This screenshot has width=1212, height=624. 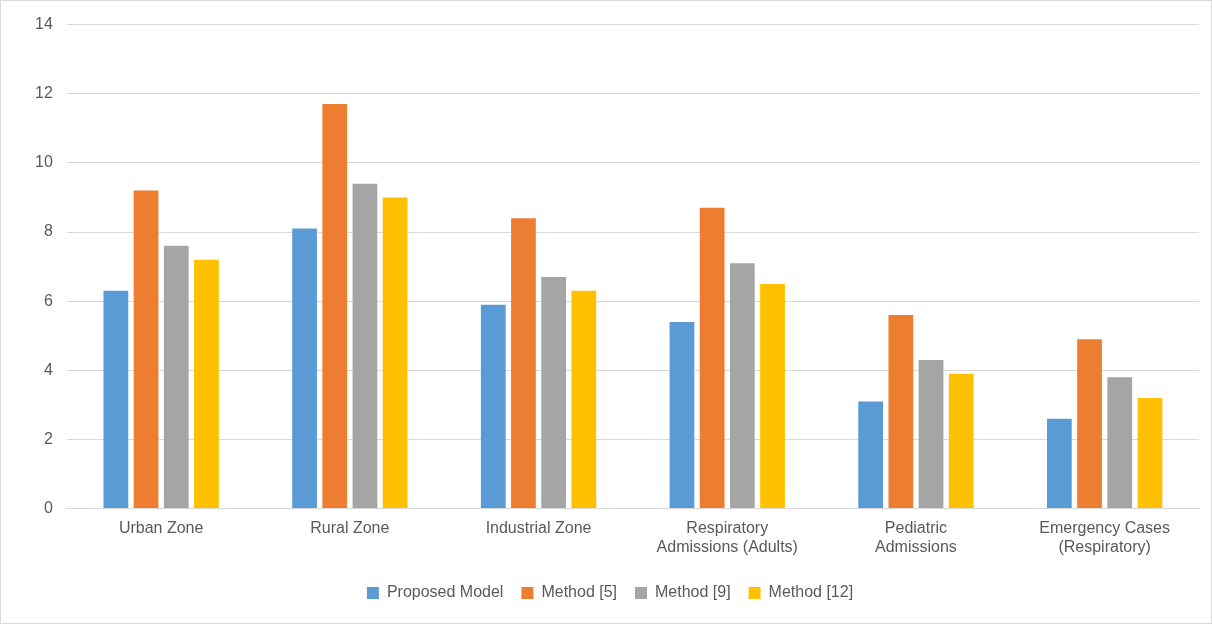 I want to click on y-tick-label: 10, so click(x=44, y=162).